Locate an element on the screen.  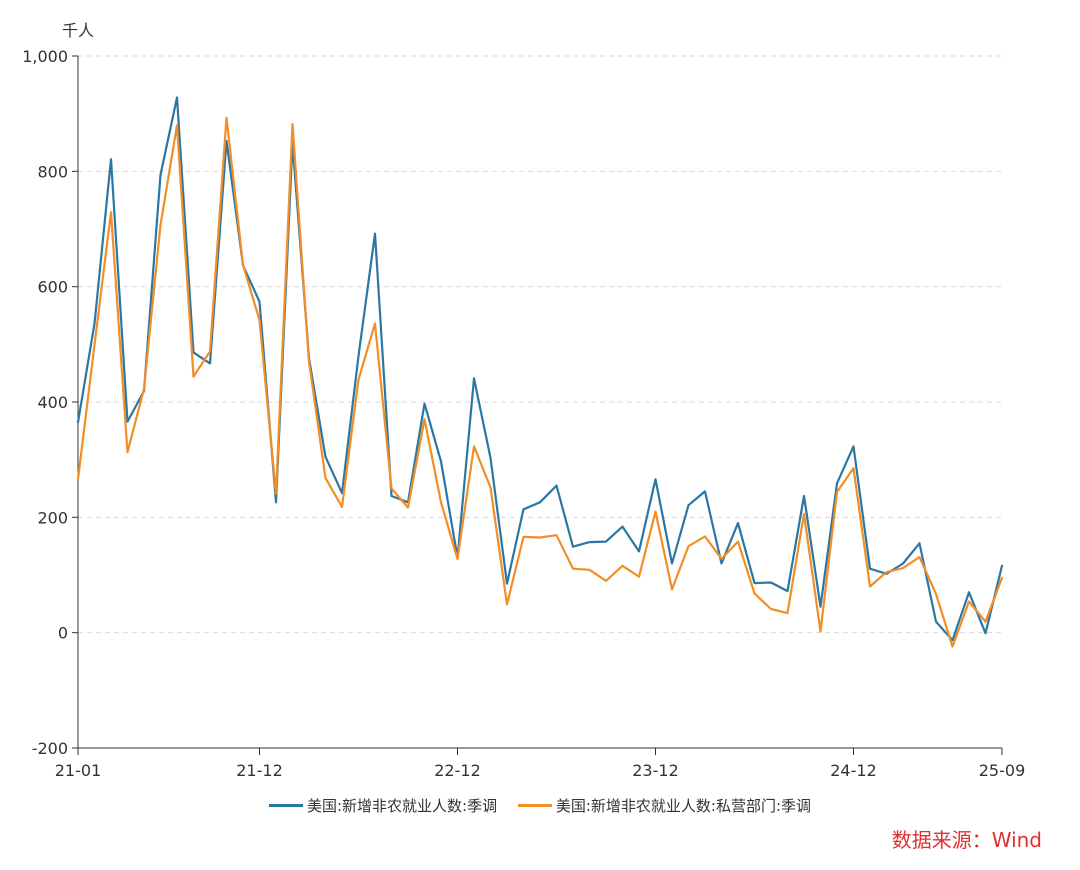
y-tick-label: 800 is located at coordinates (52, 171).